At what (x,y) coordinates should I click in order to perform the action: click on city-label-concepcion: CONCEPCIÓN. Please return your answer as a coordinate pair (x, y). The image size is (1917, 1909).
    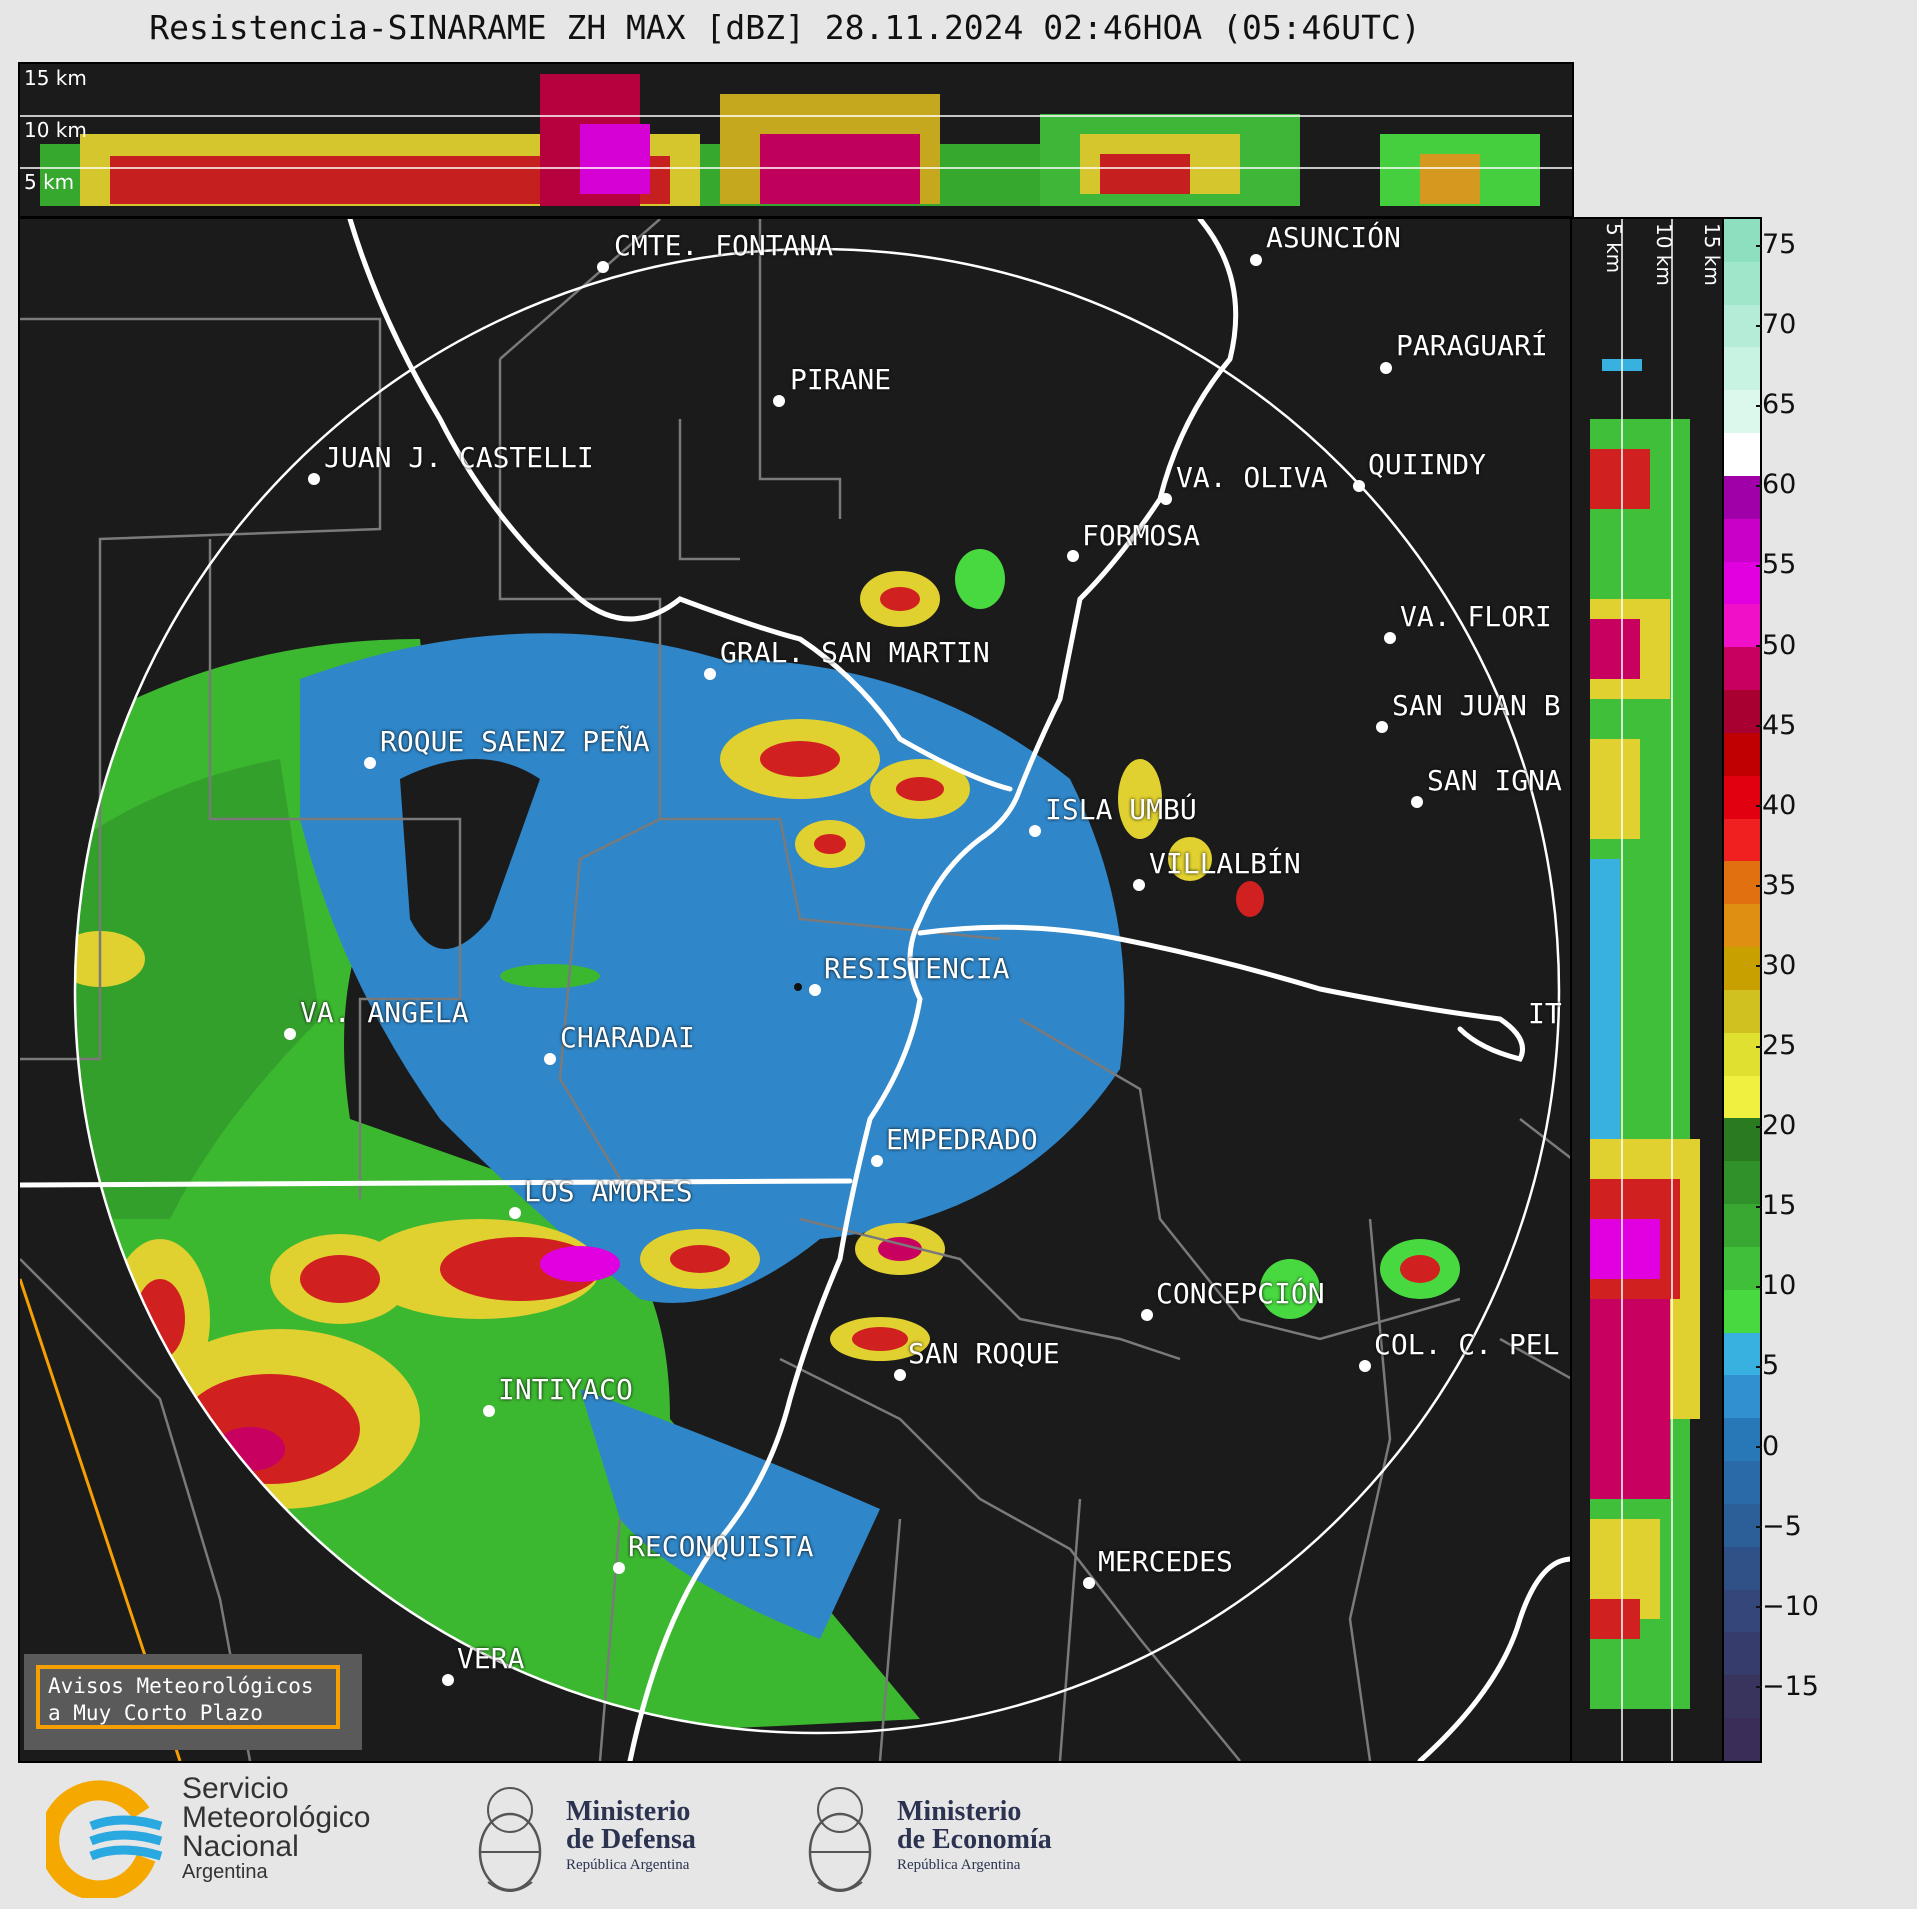
    Looking at the image, I should click on (1240, 1293).